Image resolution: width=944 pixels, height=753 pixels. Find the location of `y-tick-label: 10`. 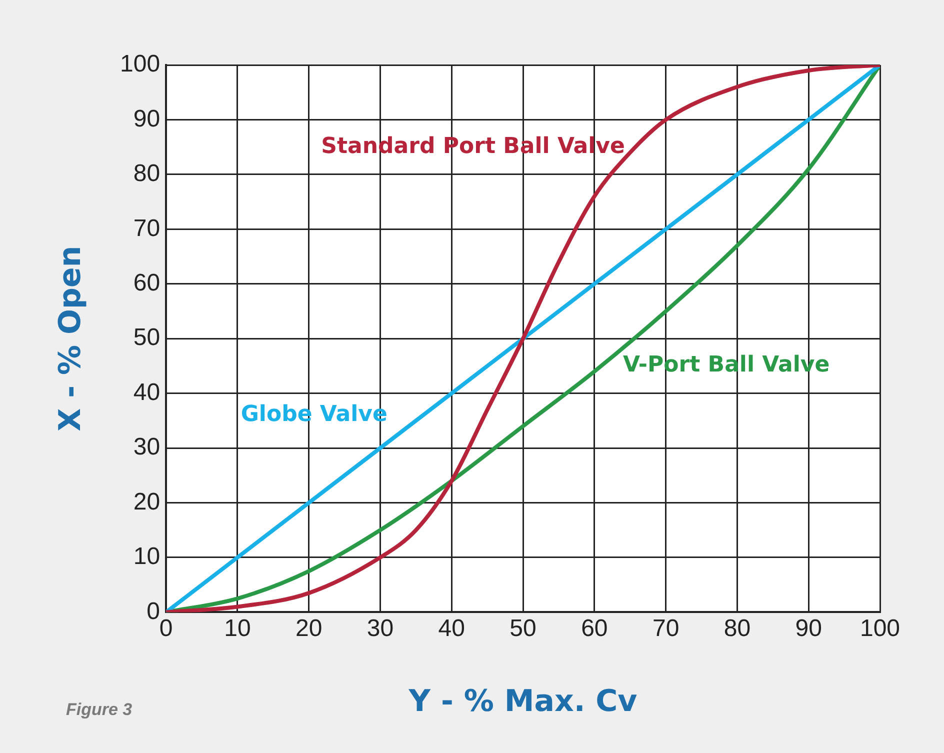

y-tick-label: 10 is located at coordinates (146, 556).